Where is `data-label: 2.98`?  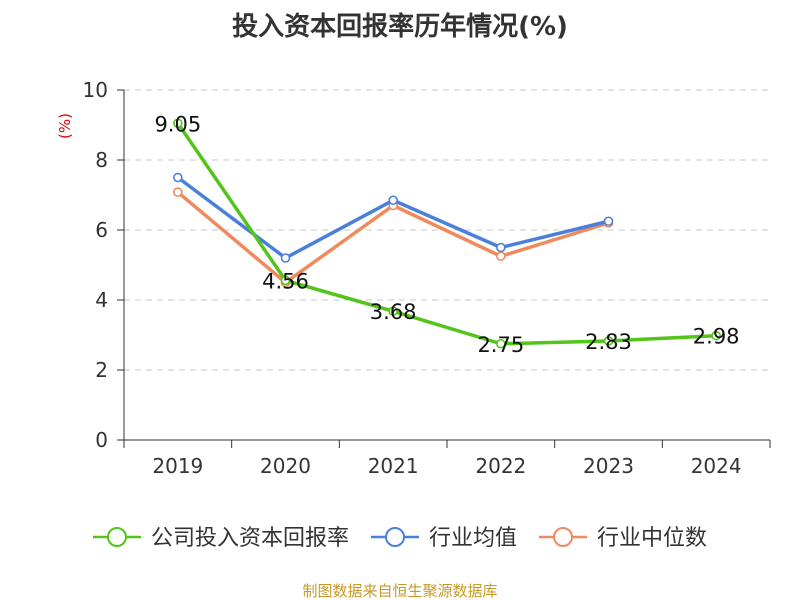
data-label: 2.98 is located at coordinates (716, 337).